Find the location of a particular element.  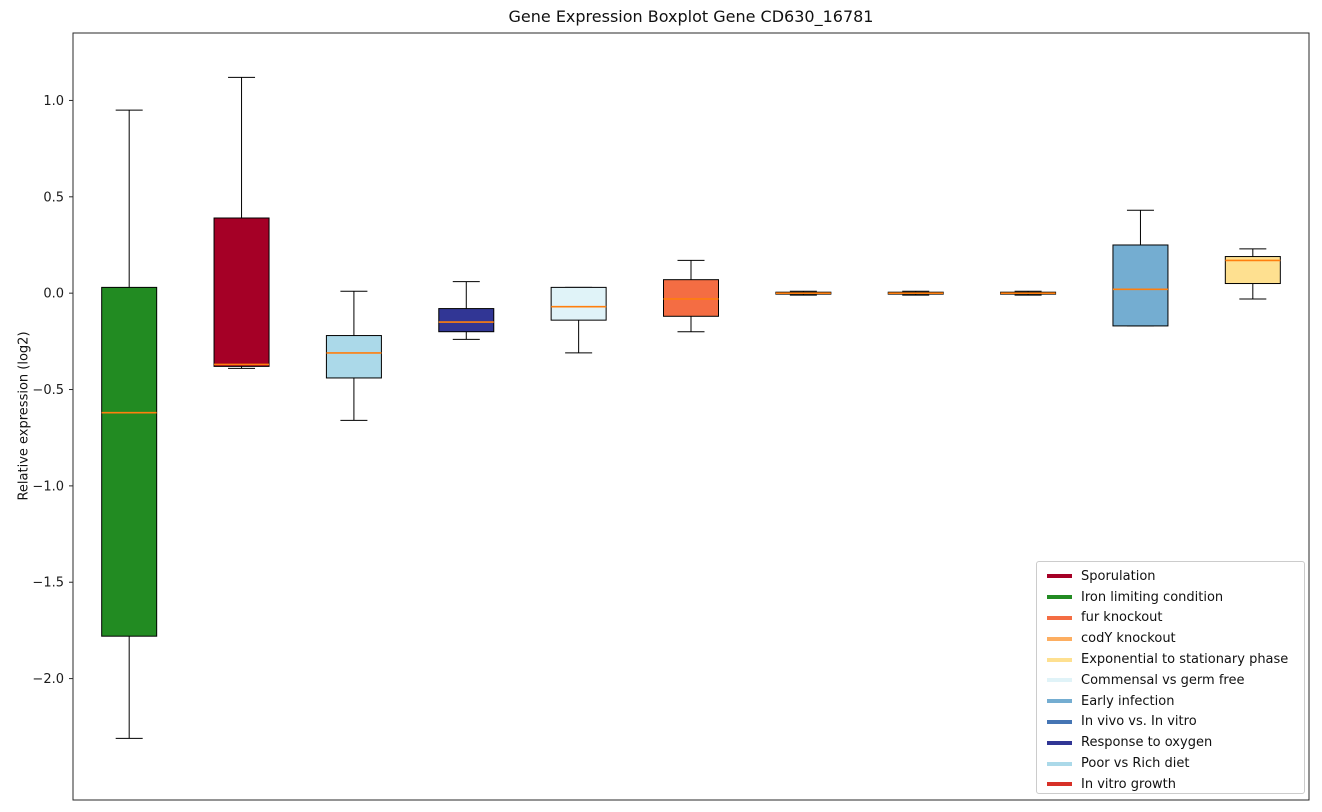

y-tick-label: −2.0 is located at coordinates (48, 679).